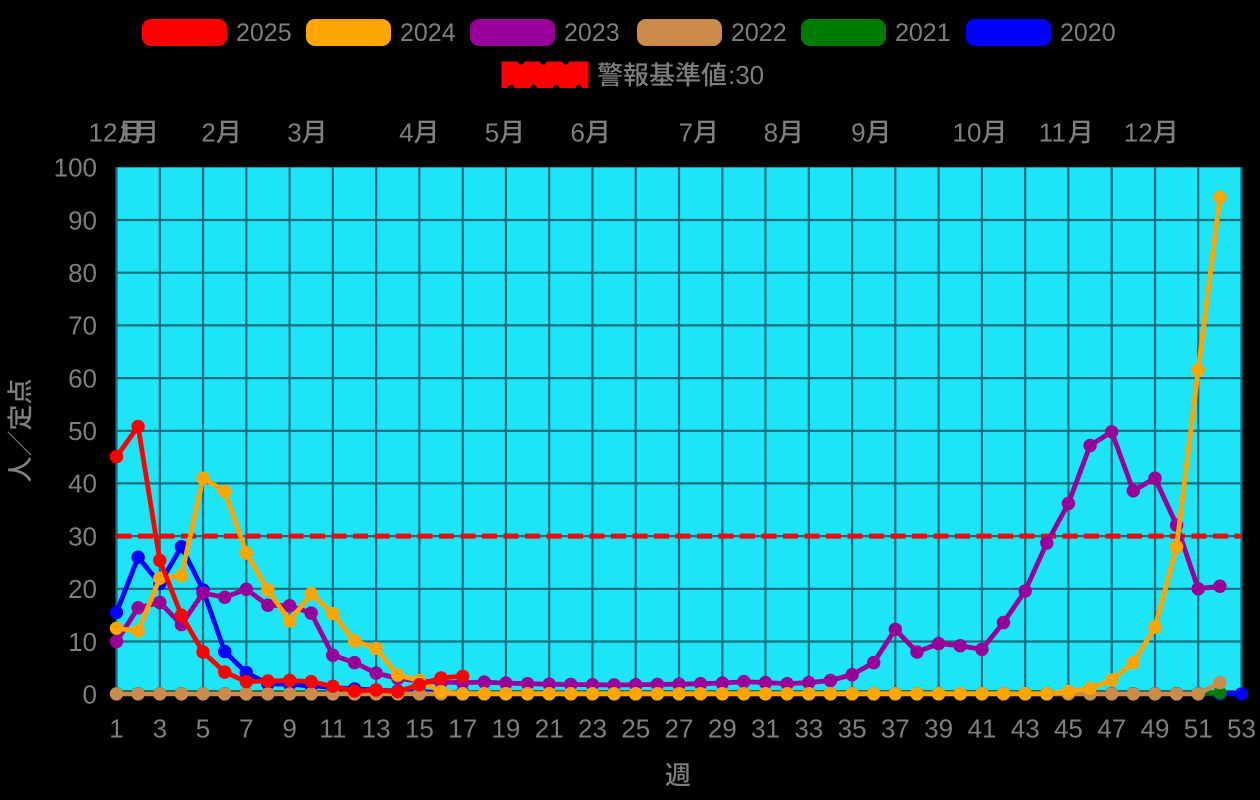  What do you see at coordinates (419, 728) in the screenshot?
I see `svg-text: 15` at bounding box center [419, 728].